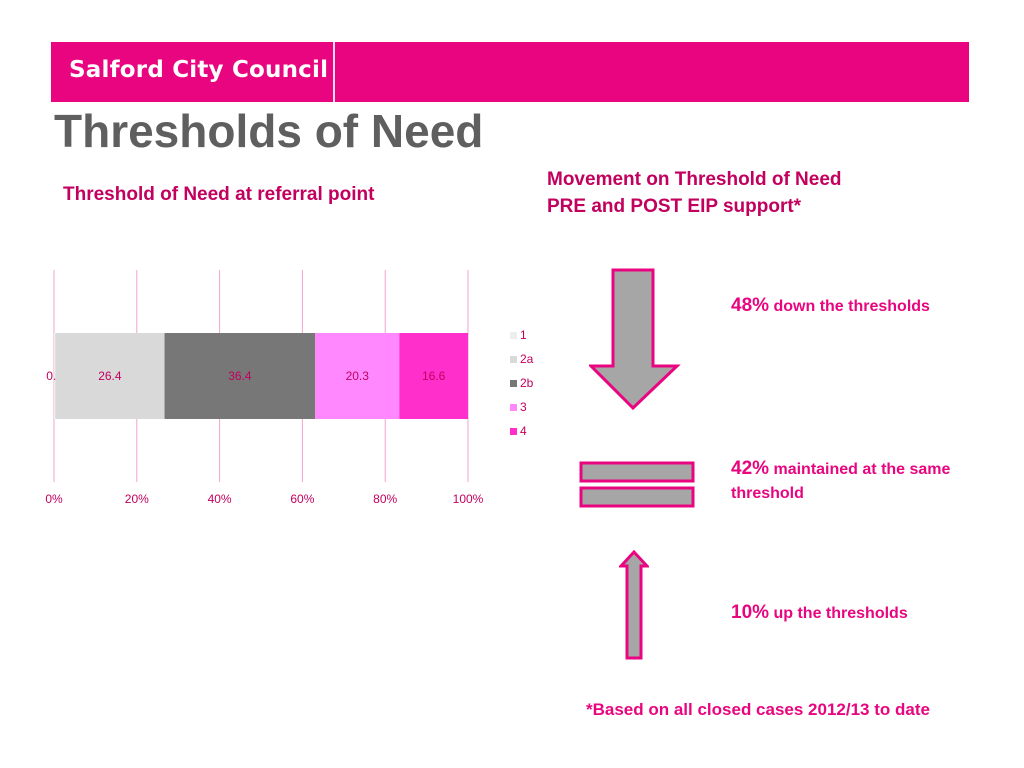 This screenshot has height=768, width=1024. I want to click on movement-heading-line2: PRE and POST EIP support*, so click(674, 206).